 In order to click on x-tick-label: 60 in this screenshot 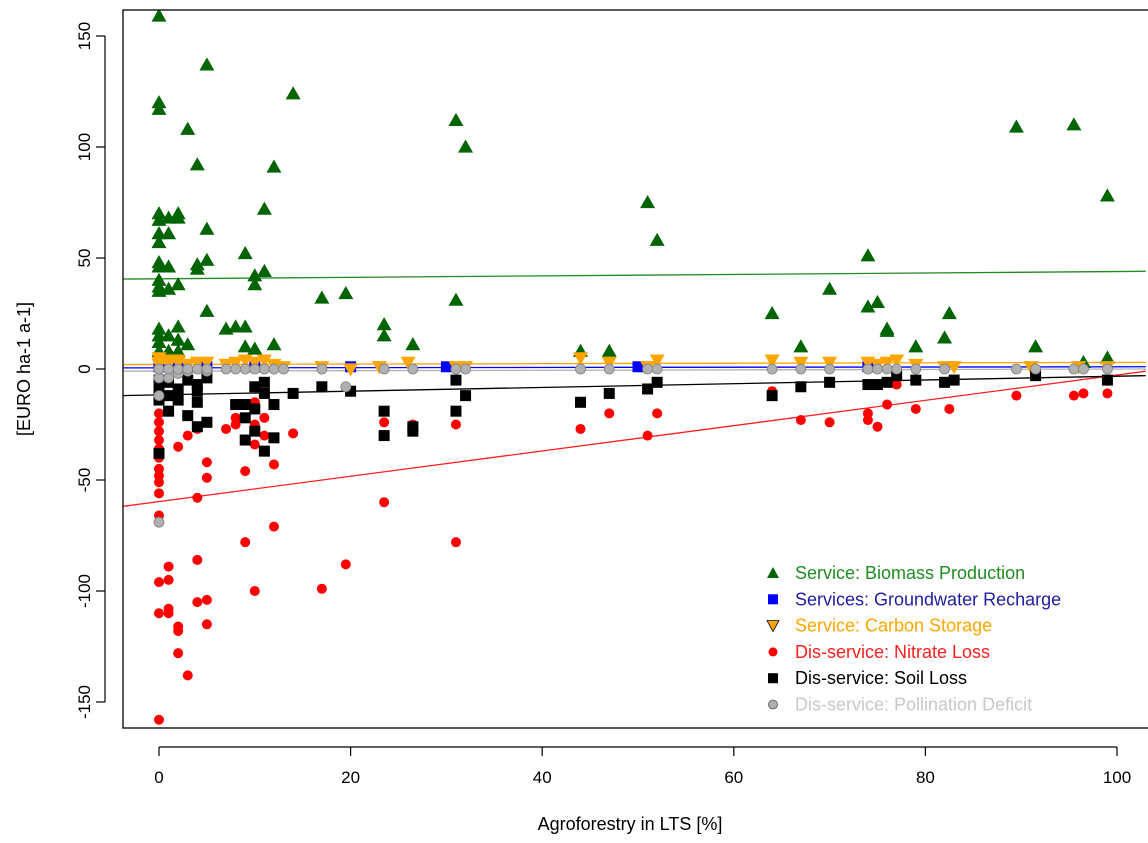, I will do `click(733, 777)`.